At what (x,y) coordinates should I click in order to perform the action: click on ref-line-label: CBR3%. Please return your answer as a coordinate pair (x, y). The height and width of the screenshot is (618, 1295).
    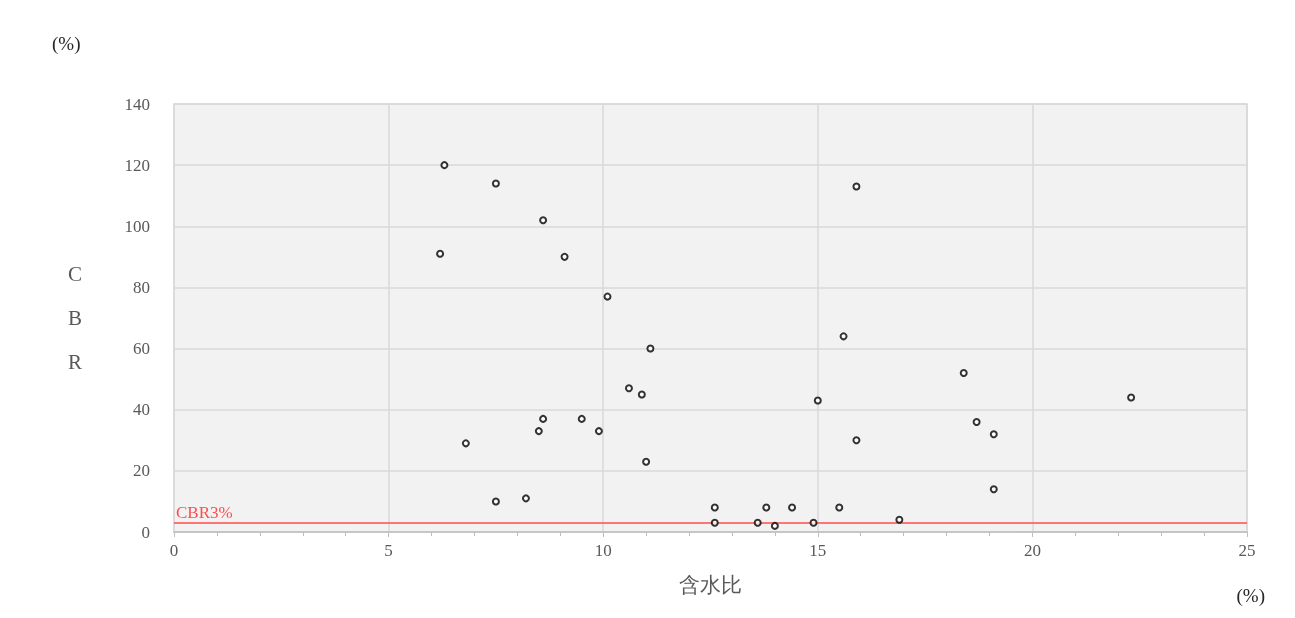
    Looking at the image, I should click on (204, 512).